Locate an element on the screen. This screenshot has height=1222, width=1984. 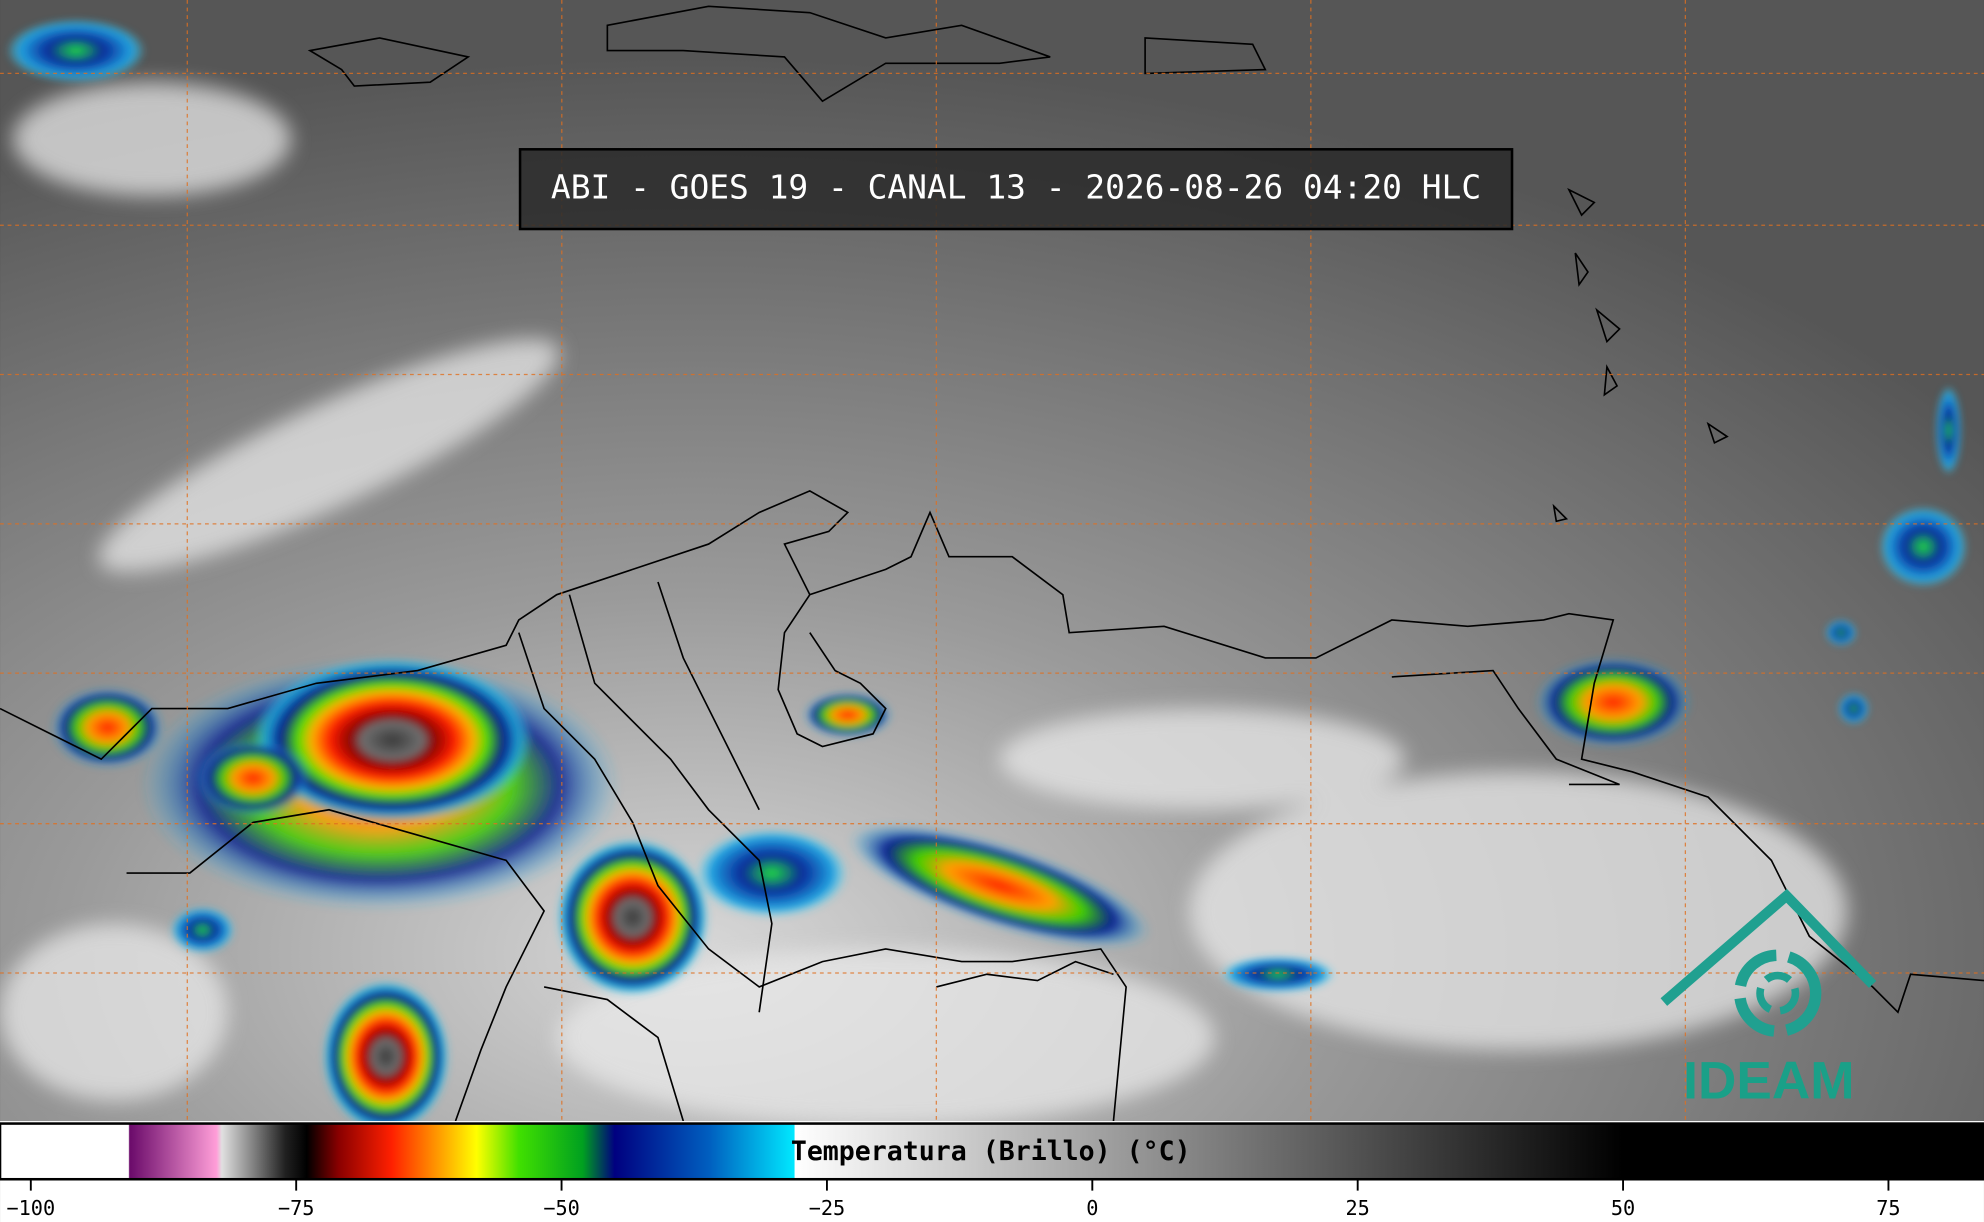
tick-label: −75 is located at coordinates (296, 1208).